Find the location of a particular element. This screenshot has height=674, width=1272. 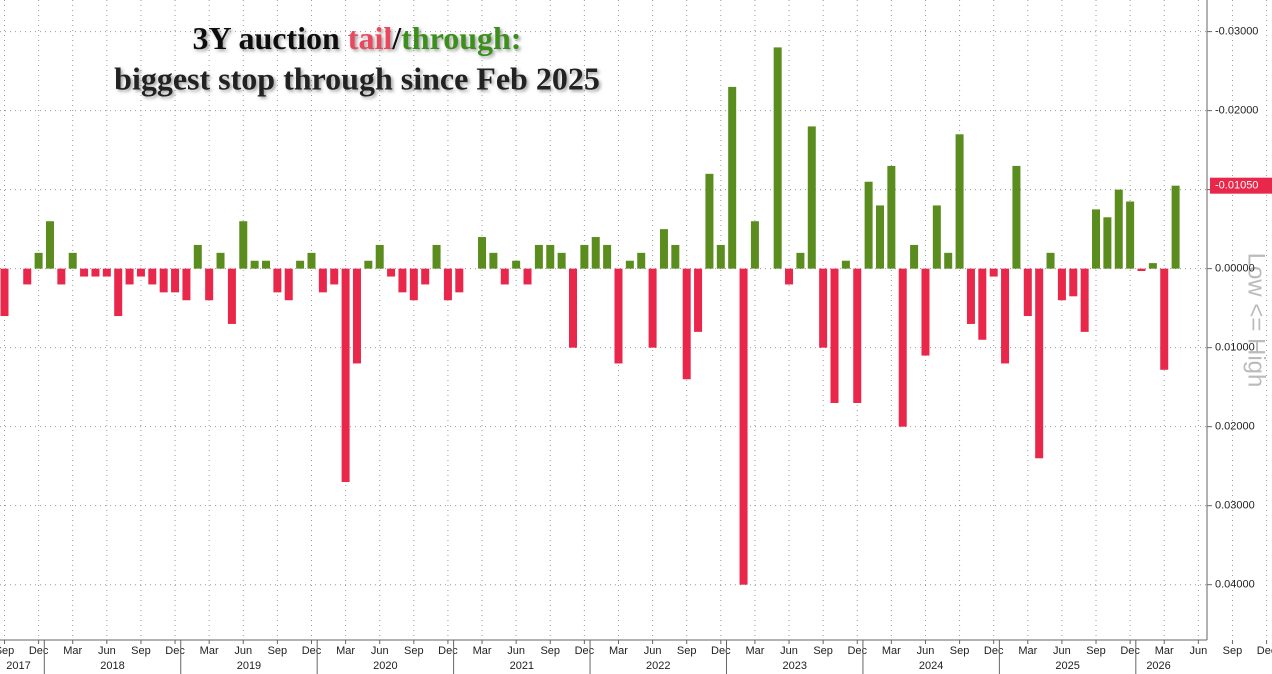

year-label: 2024 is located at coordinates (931, 666).